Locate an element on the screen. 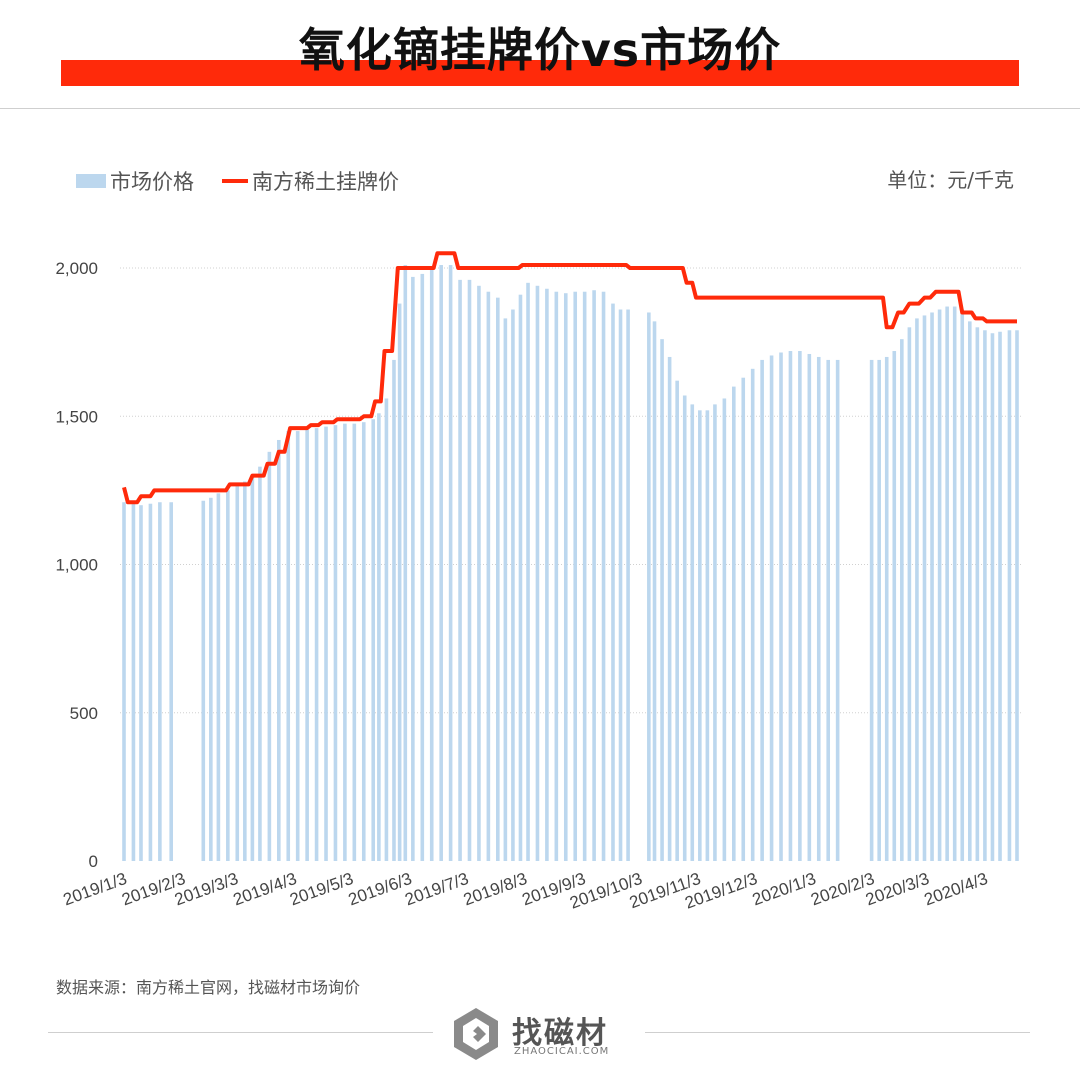 This screenshot has height=1077, width=1080. legend-item-list: 南方稀土挂牌价 is located at coordinates (310, 181).